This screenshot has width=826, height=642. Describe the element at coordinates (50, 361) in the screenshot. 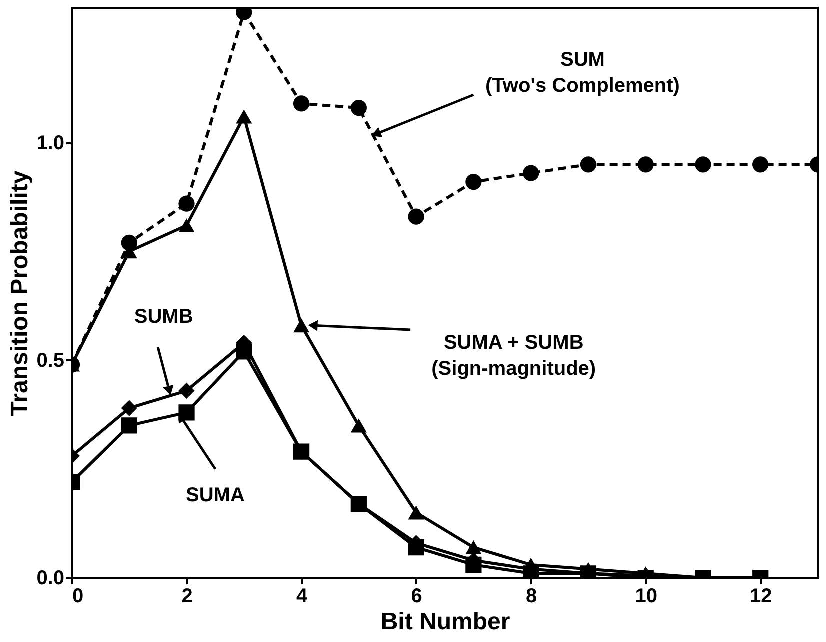

I see `y-tick-label: 0.5` at that location.